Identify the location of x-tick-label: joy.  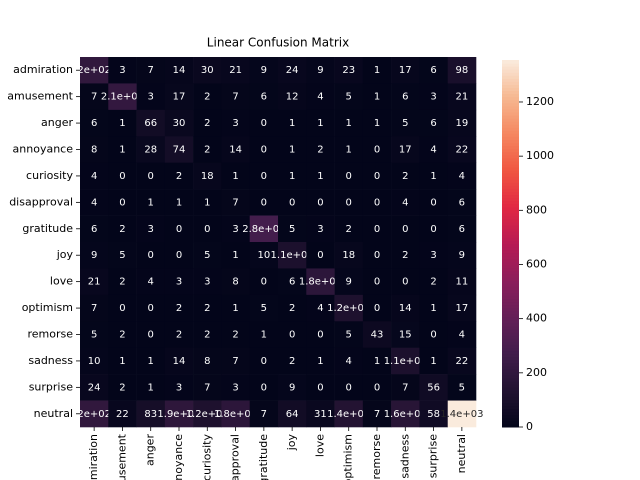
(291, 443).